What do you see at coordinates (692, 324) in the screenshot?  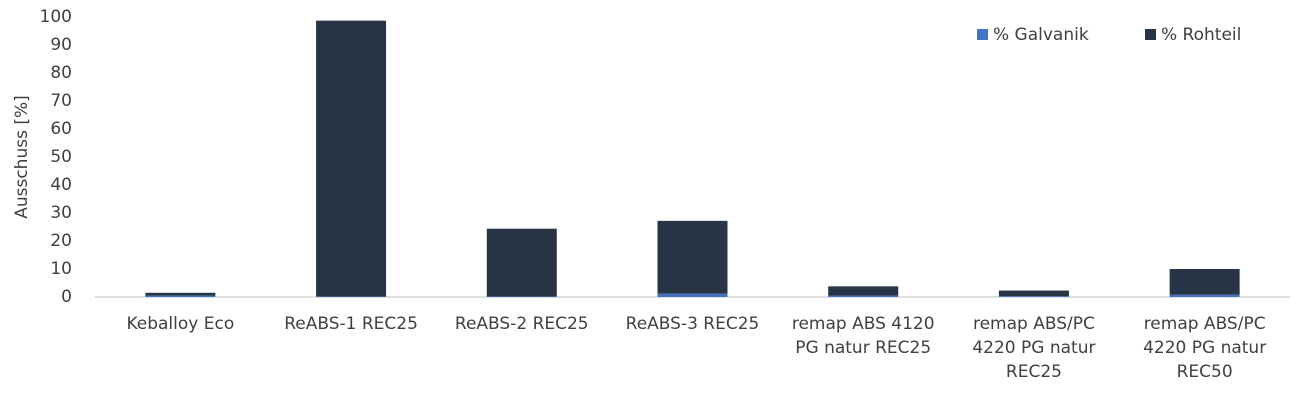 I see `x-tick-label: ReABS-3 REC25` at bounding box center [692, 324].